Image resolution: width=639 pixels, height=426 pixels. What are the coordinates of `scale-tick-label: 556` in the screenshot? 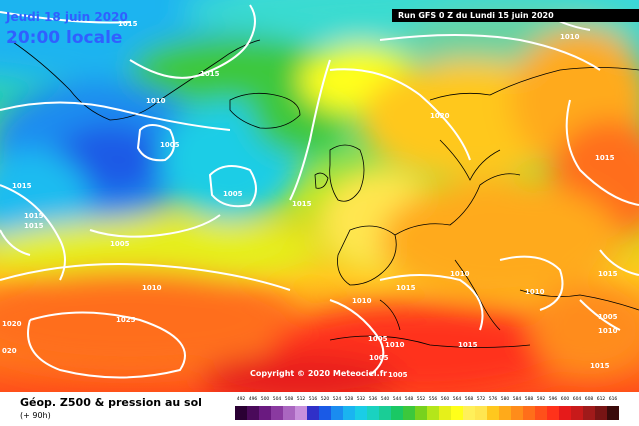 It's located at (433, 399).